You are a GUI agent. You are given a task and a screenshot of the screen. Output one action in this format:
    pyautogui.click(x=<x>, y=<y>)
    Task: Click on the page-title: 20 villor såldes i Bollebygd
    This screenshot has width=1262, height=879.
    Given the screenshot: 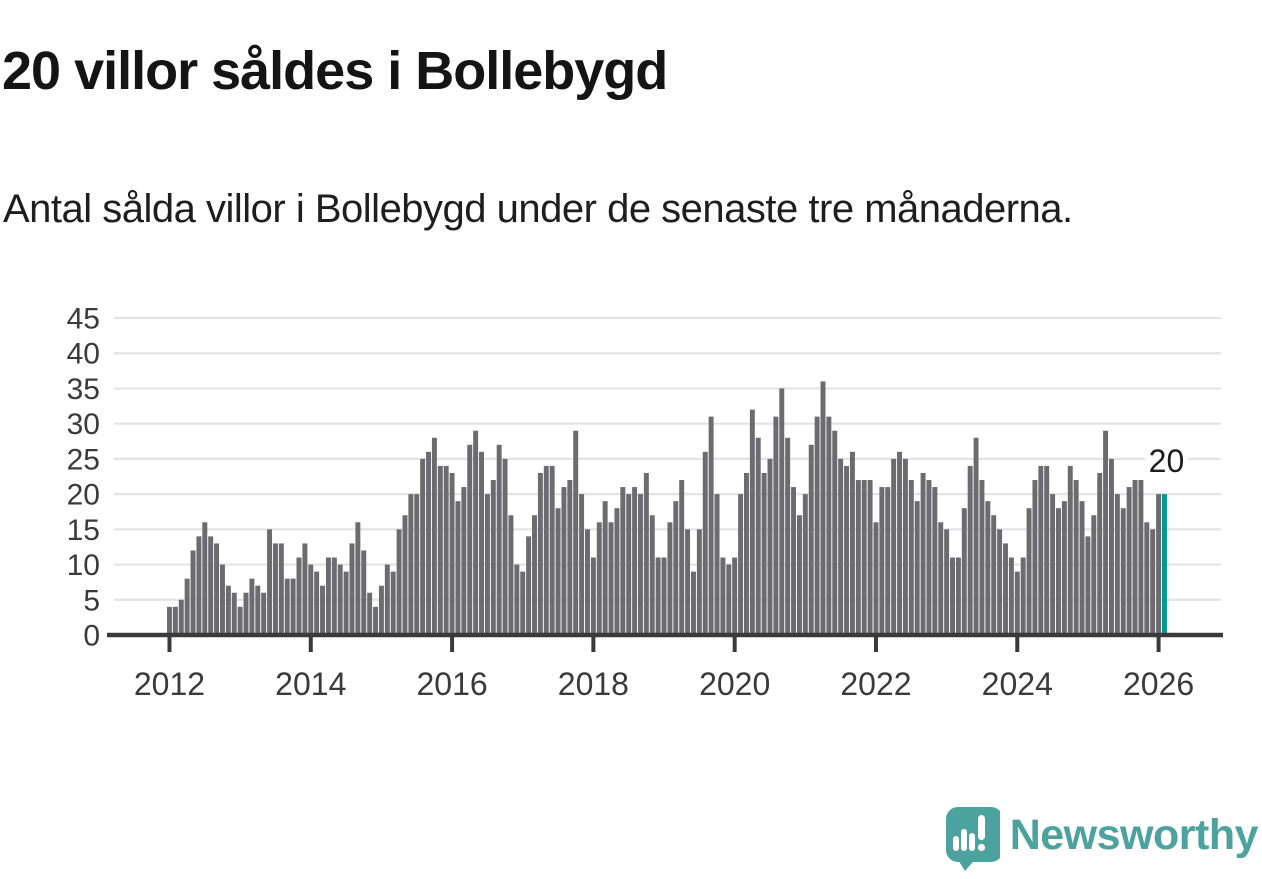 What is the action you would take?
    pyautogui.click(x=335, y=71)
    